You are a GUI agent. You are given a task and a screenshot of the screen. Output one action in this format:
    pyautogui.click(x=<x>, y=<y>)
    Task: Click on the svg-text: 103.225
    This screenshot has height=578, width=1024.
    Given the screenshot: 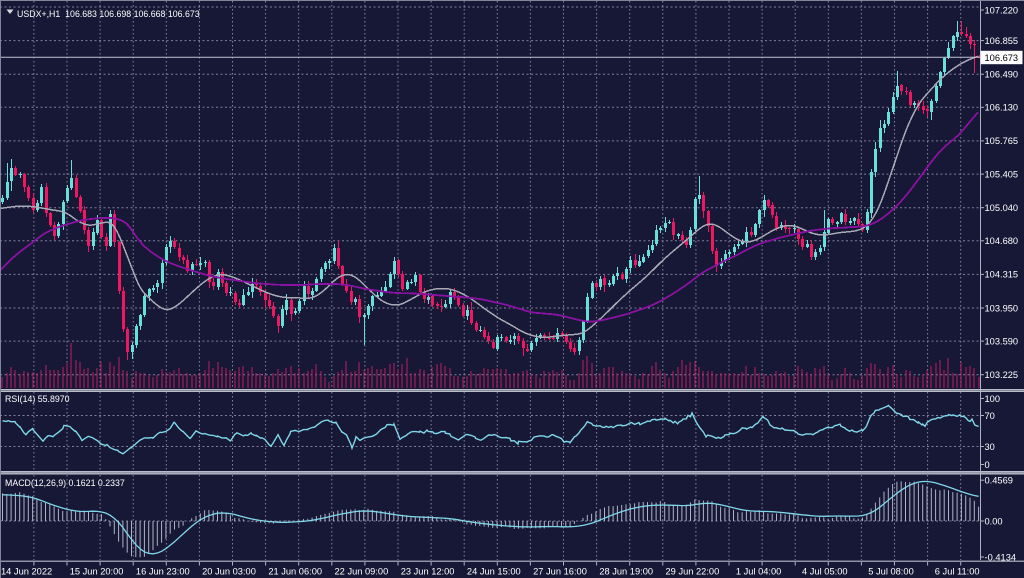 What is the action you would take?
    pyautogui.click(x=1002, y=375)
    